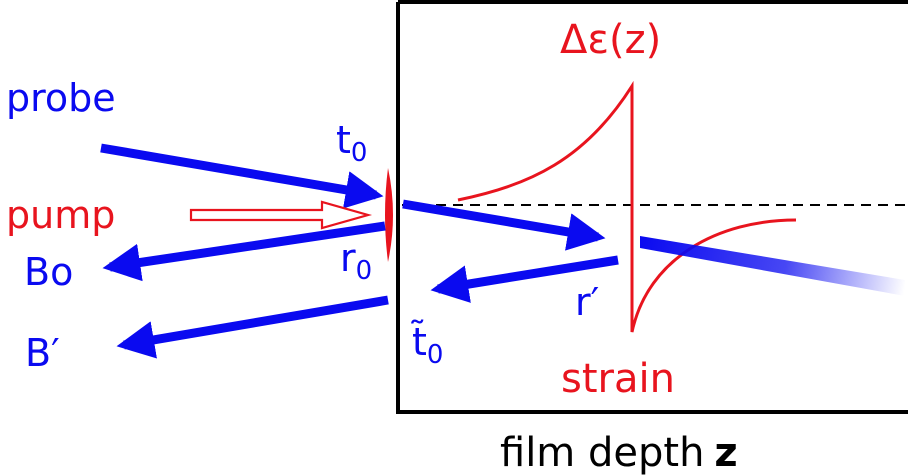  What do you see at coordinates (587, 302) in the screenshot?
I see `r-prime-label: r′` at bounding box center [587, 302].